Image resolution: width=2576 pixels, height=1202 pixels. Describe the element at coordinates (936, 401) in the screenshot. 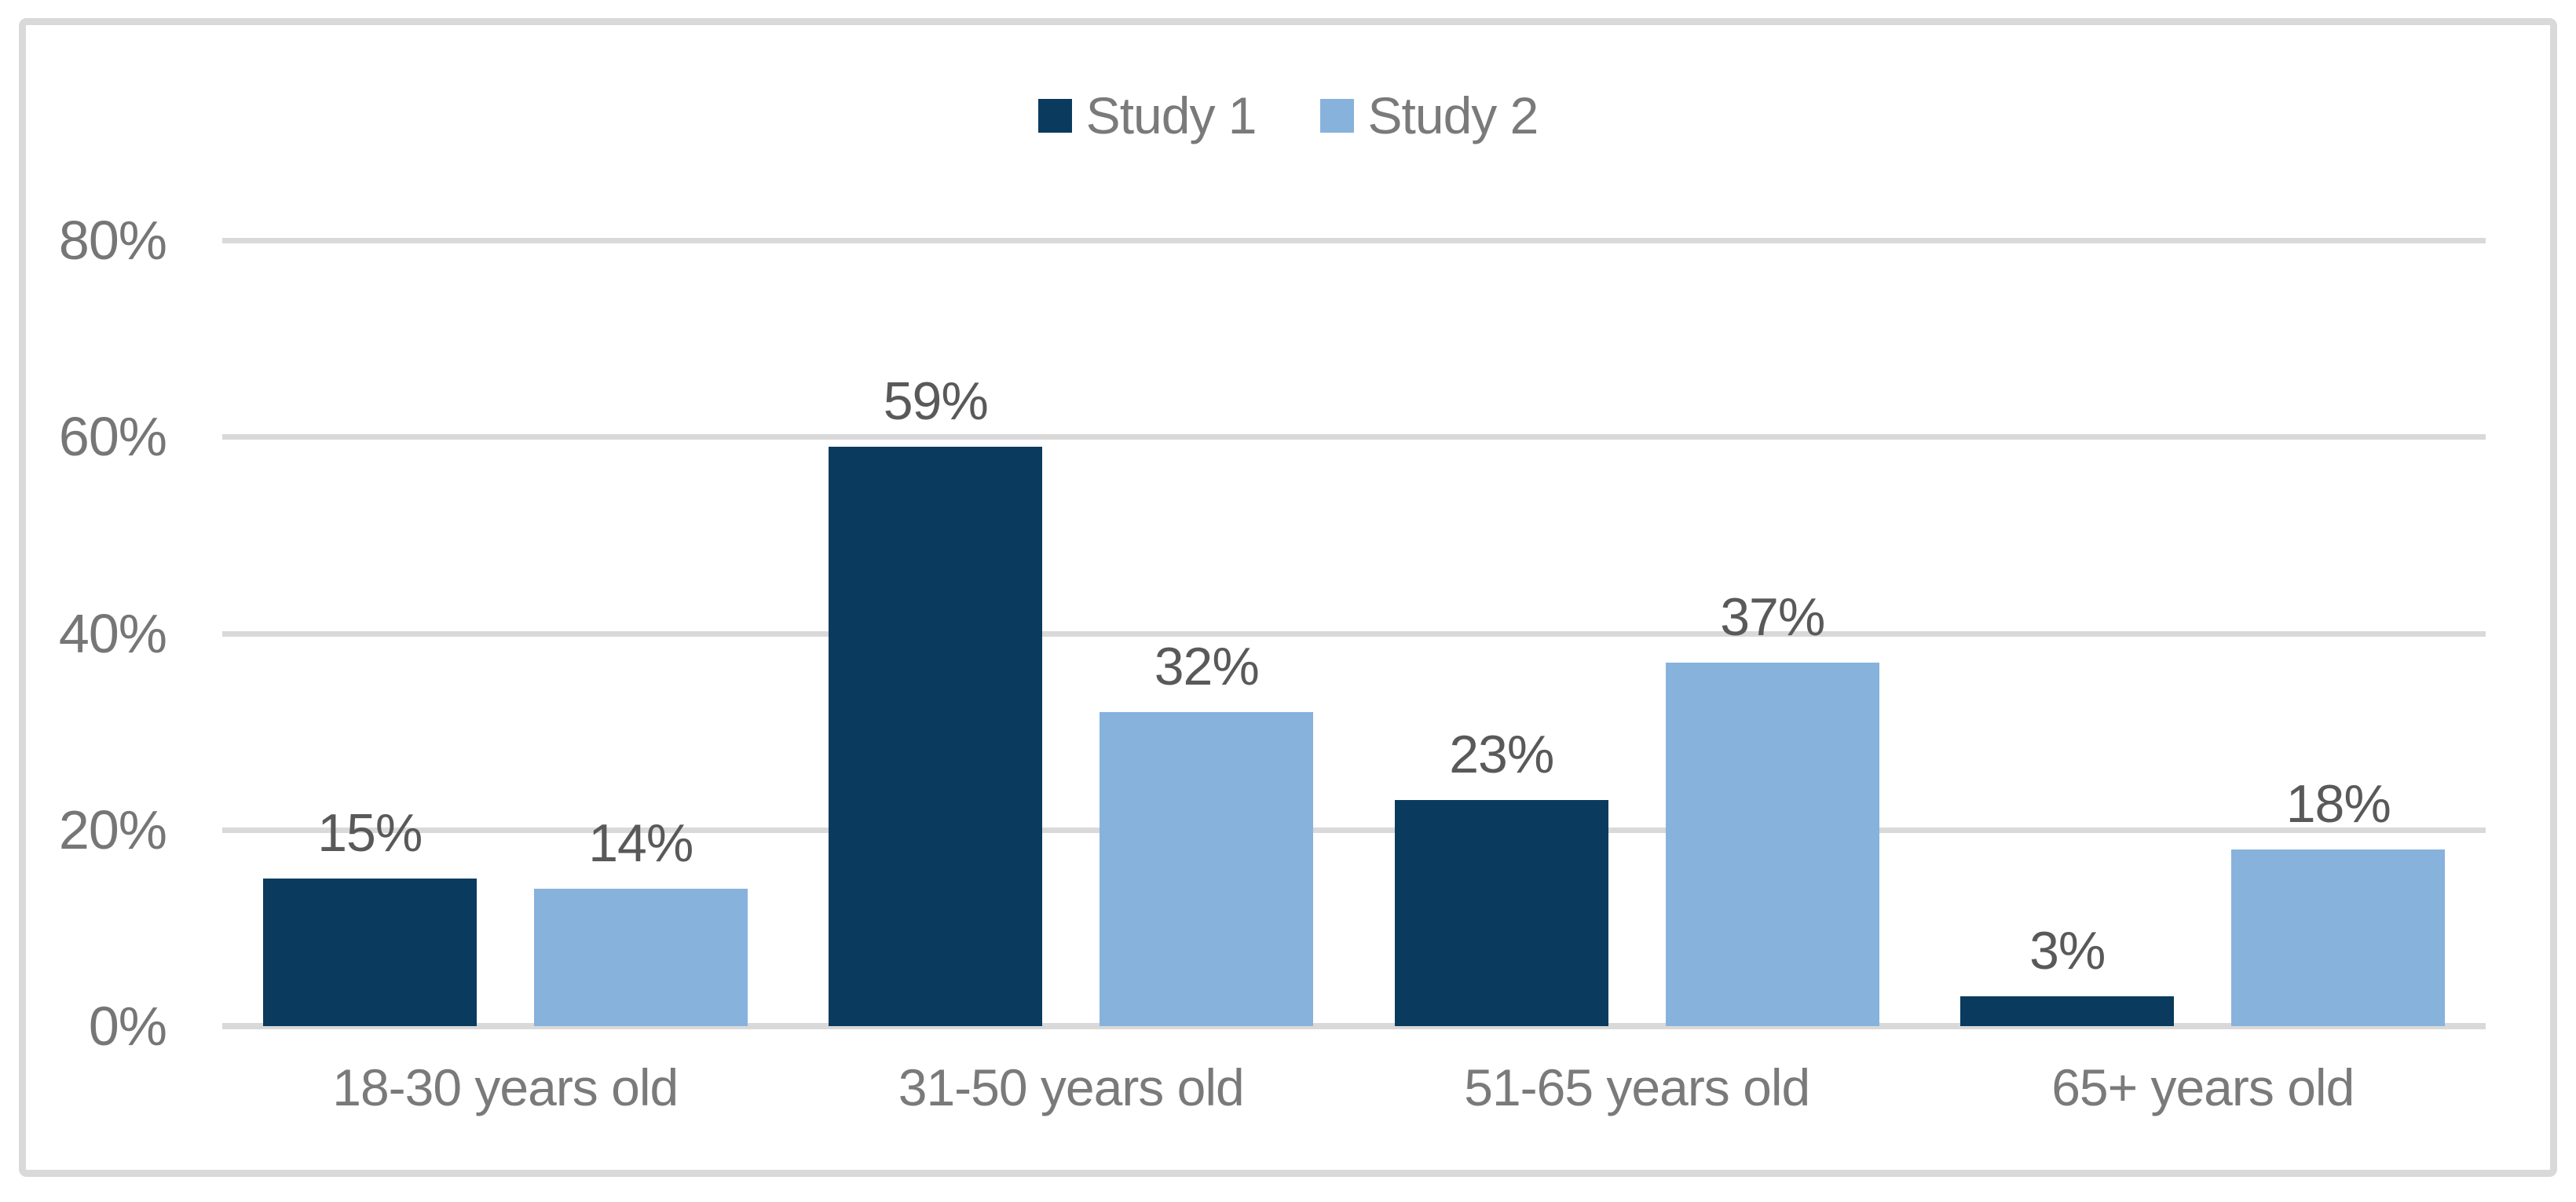

I see `bar-value-label: 59%` at that location.